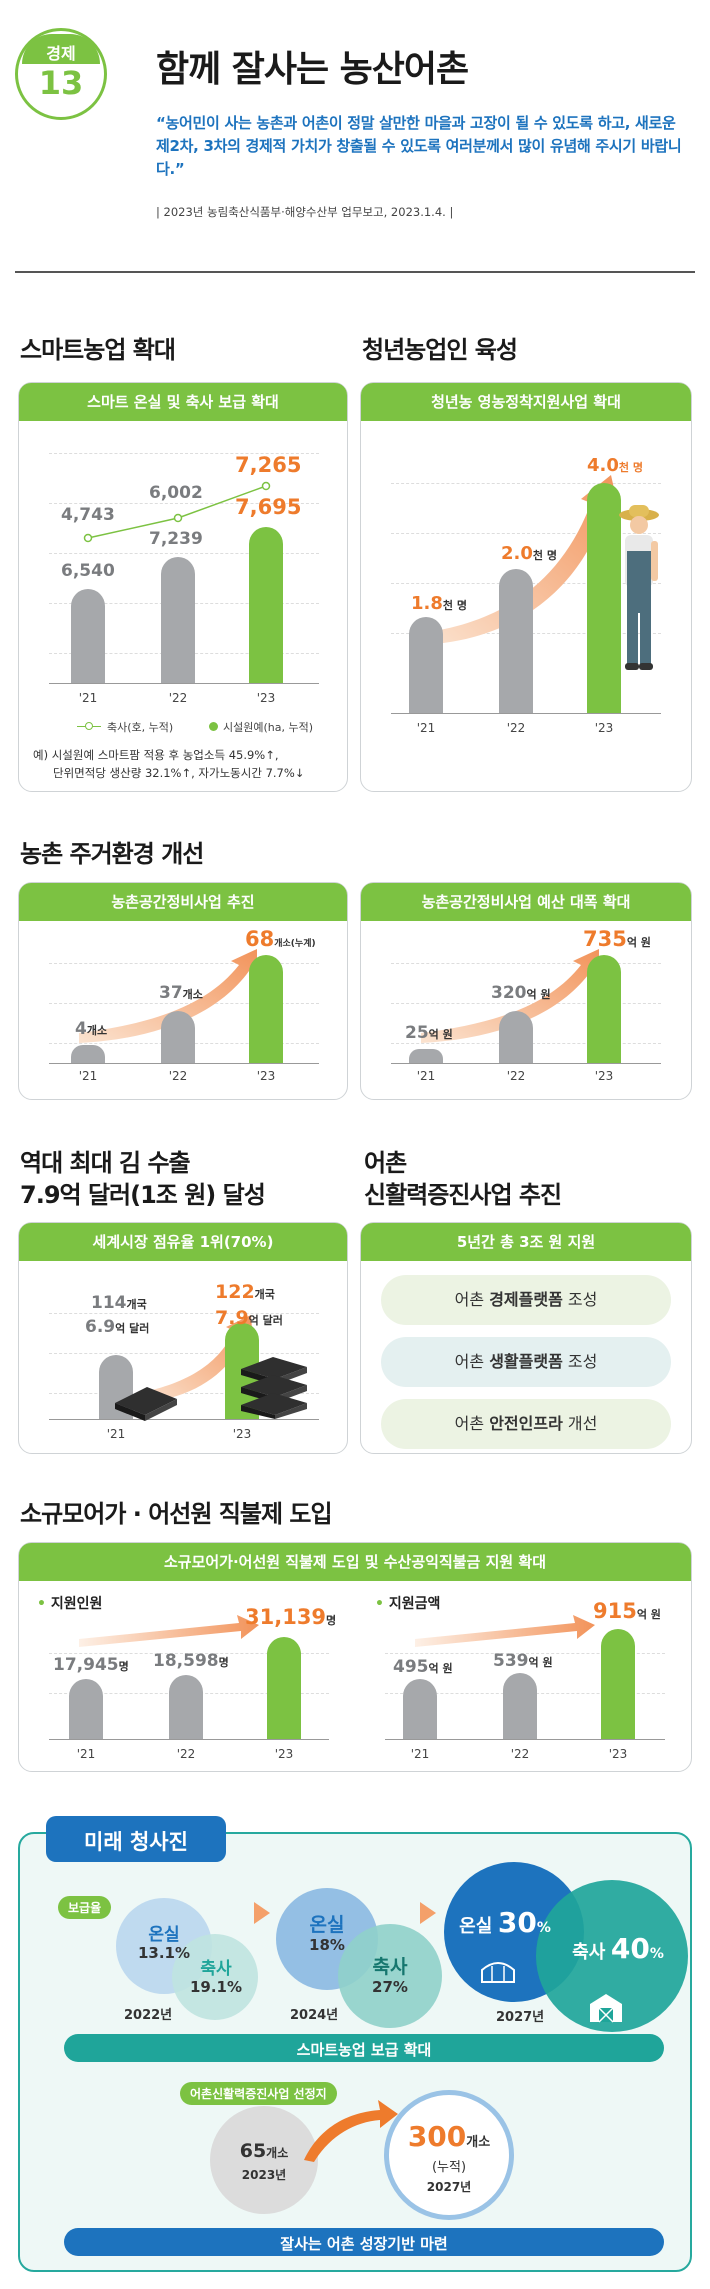 The height and width of the screenshot is (2289, 710). Describe the element at coordinates (580, 1299) in the screenshot. I see `fishing-item-post: 조성` at that location.